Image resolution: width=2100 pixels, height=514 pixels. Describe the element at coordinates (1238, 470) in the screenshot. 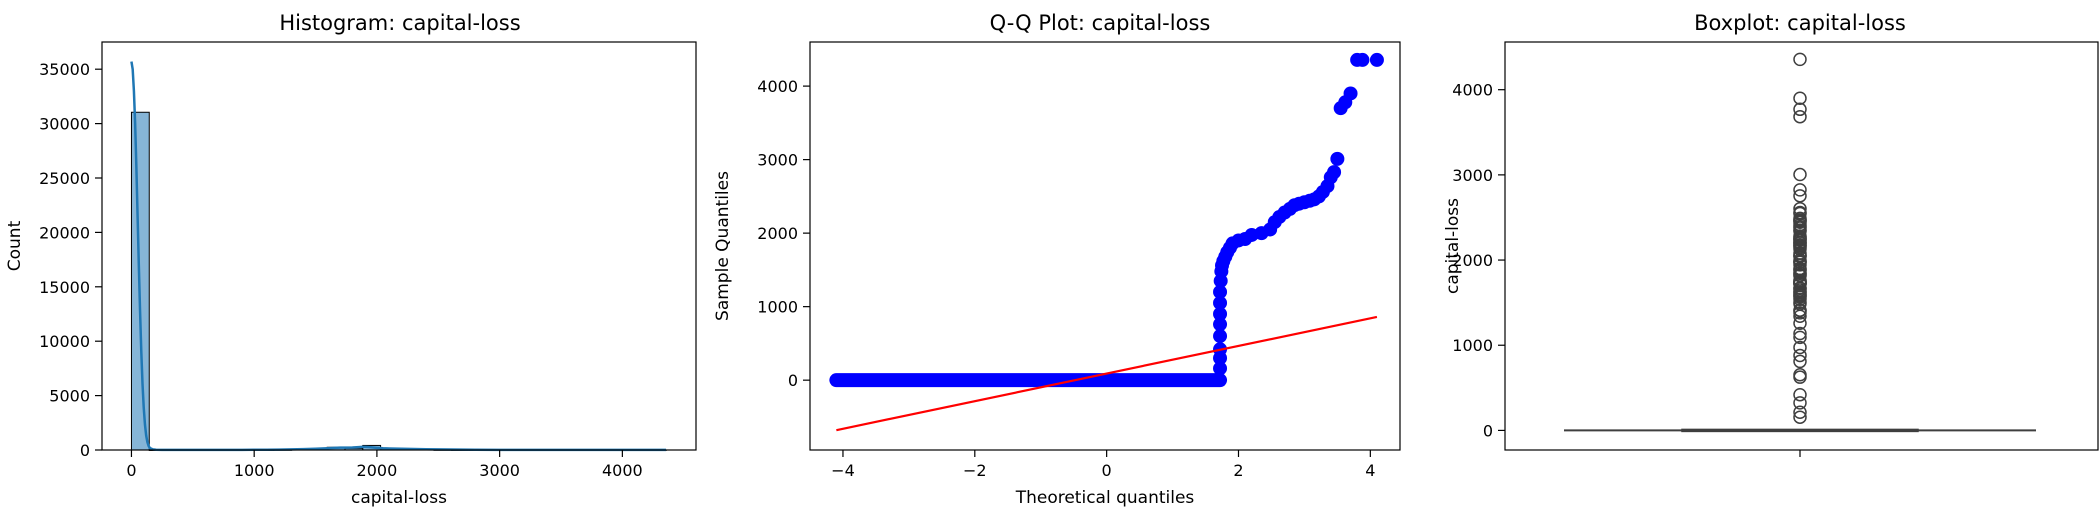

I see `qq-x-tick-label: 2` at that location.